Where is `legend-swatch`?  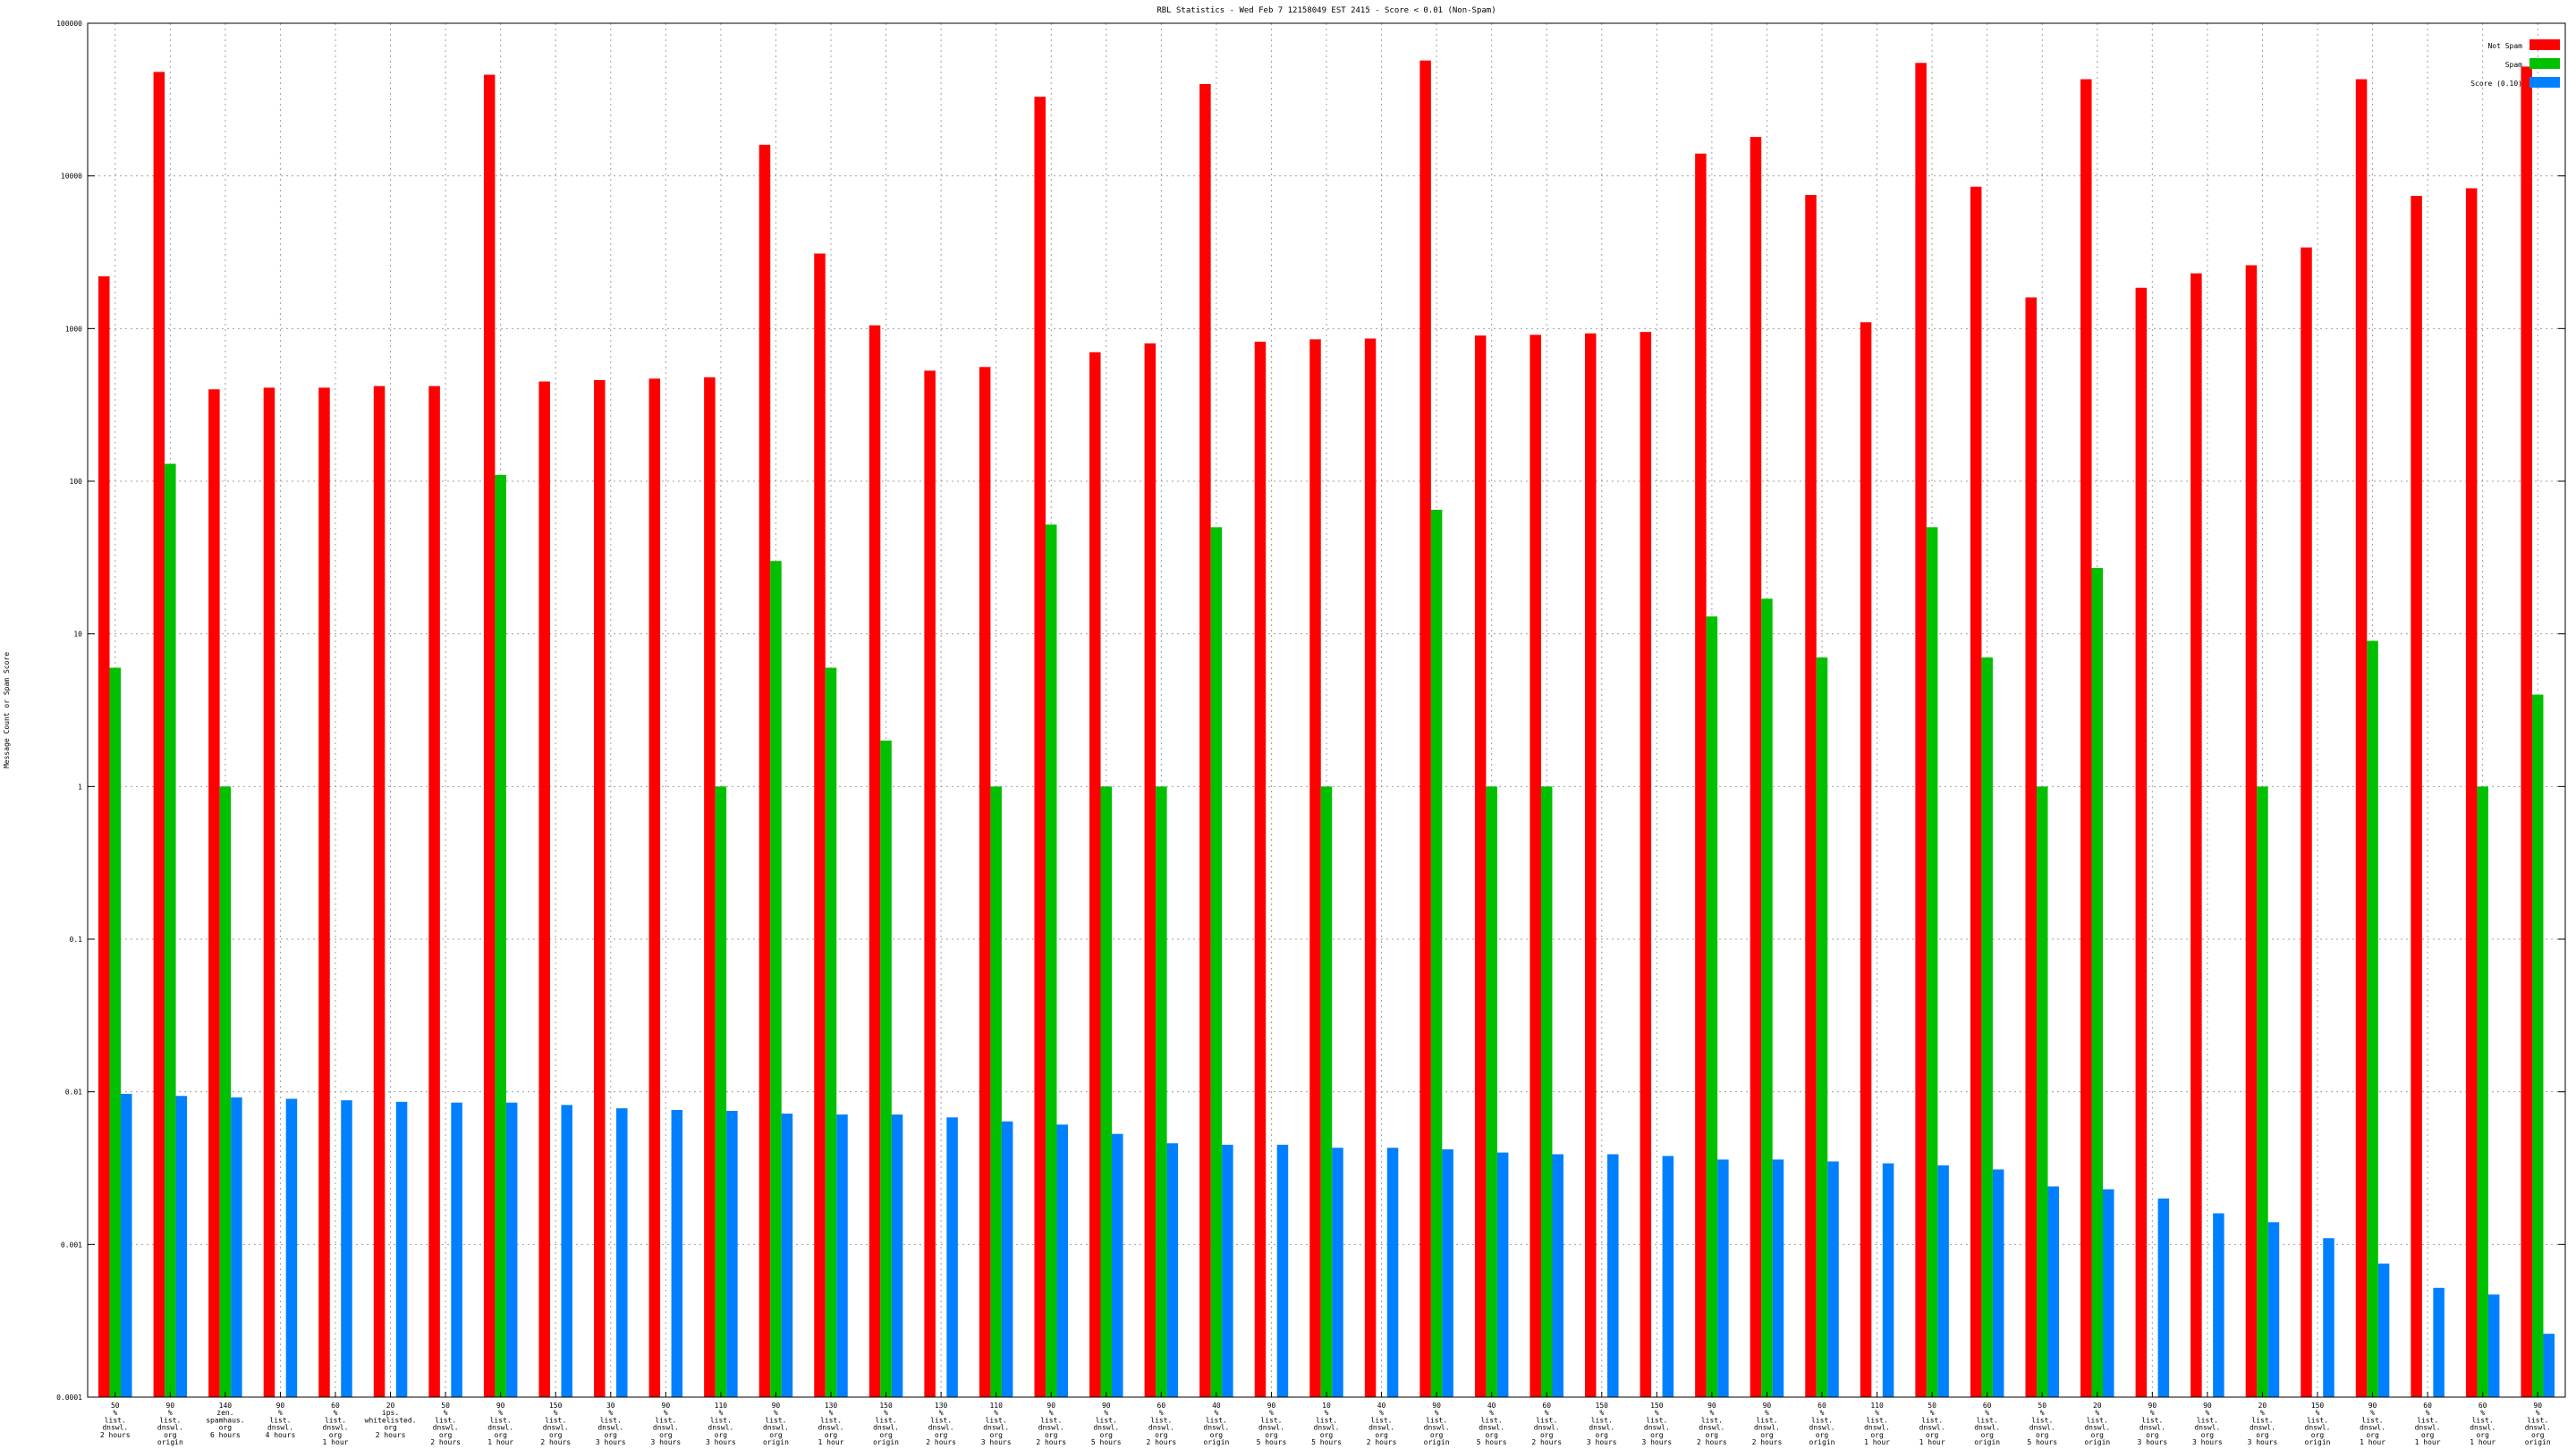 legend-swatch is located at coordinates (2544, 82).